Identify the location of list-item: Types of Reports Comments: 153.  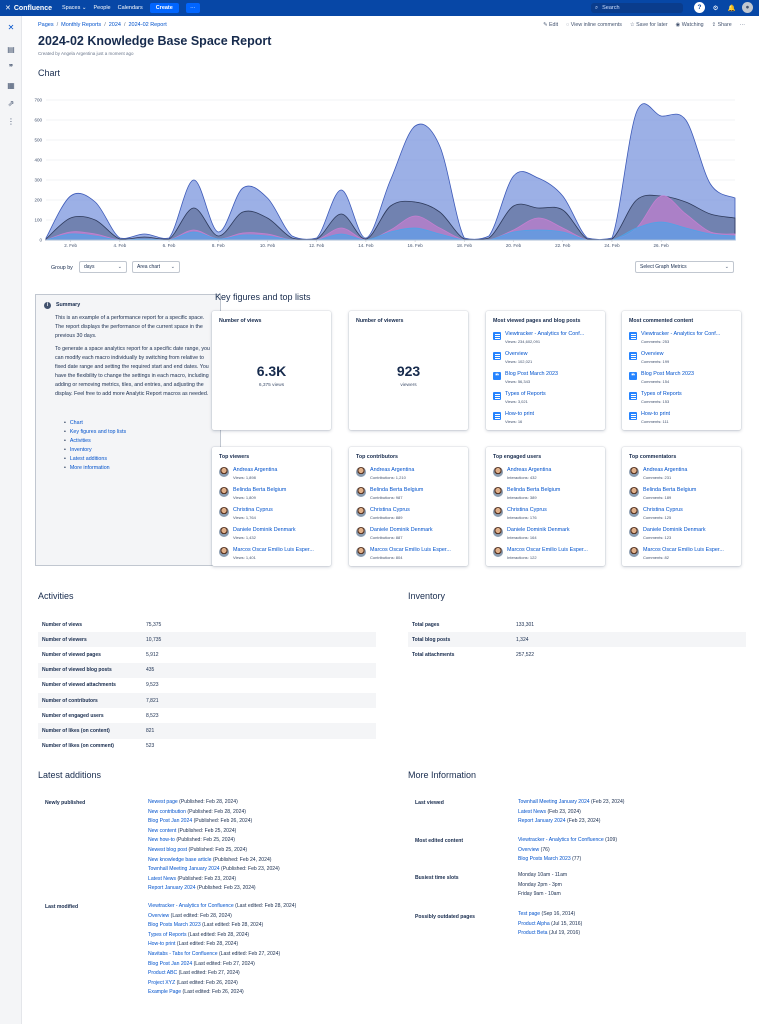
(681, 399).